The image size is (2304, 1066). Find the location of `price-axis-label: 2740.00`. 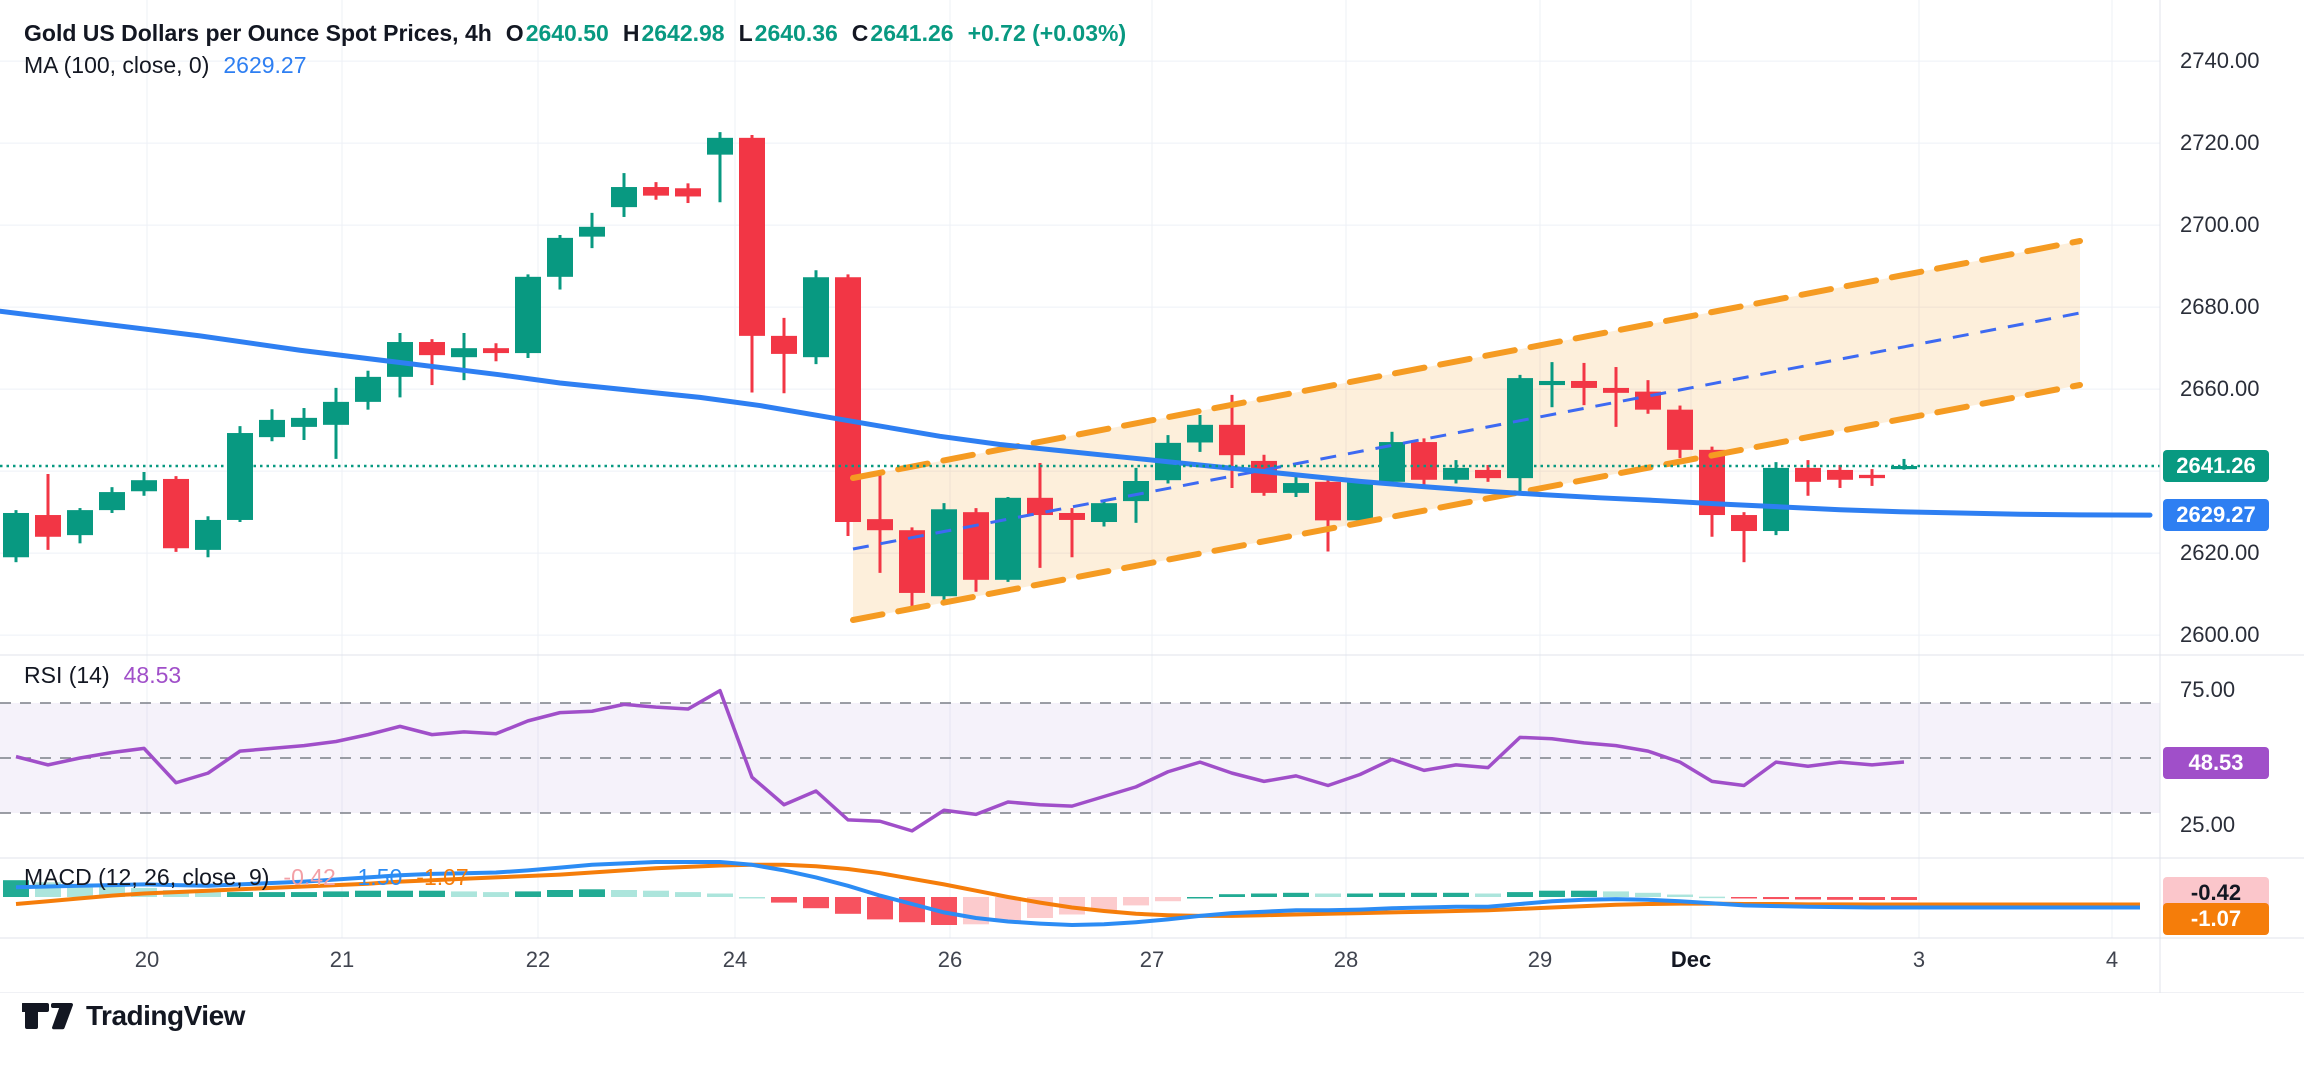

price-axis-label: 2740.00 is located at coordinates (2220, 60).